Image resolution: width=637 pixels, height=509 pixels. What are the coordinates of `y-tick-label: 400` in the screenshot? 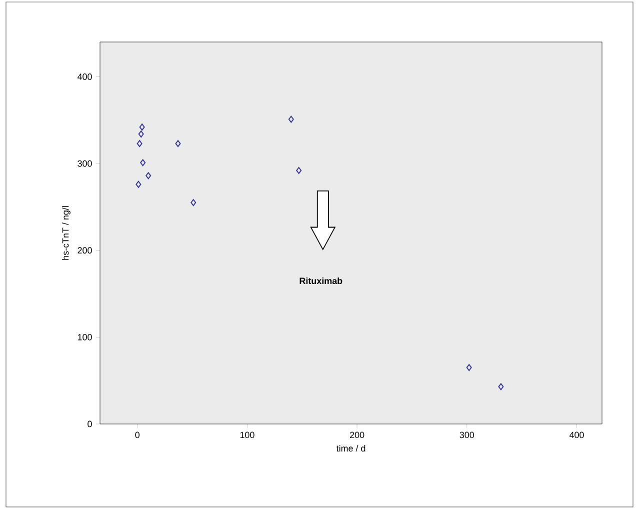 It's located at (84, 77).